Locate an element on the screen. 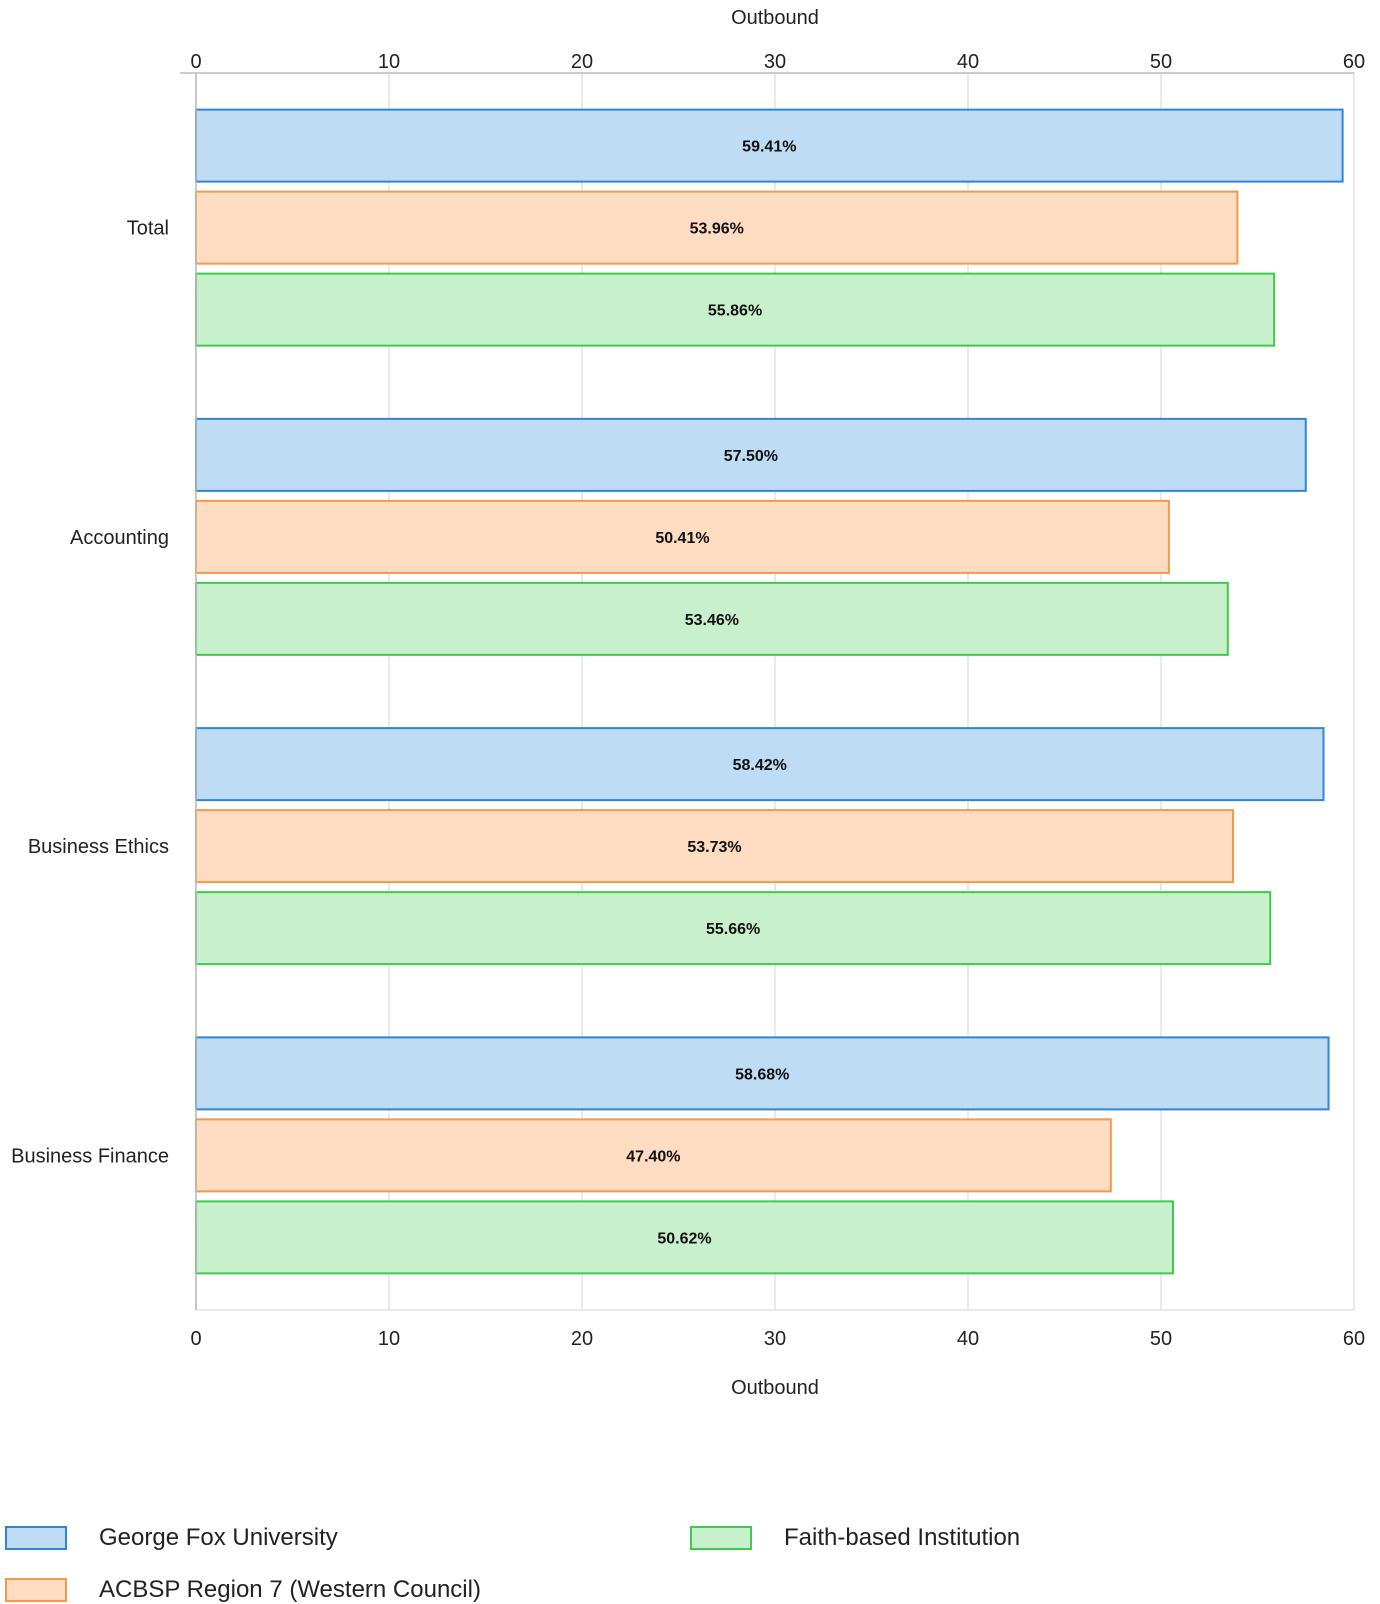 The width and height of the screenshot is (1380, 1604). bar-value-label: 55.66% is located at coordinates (733, 929).